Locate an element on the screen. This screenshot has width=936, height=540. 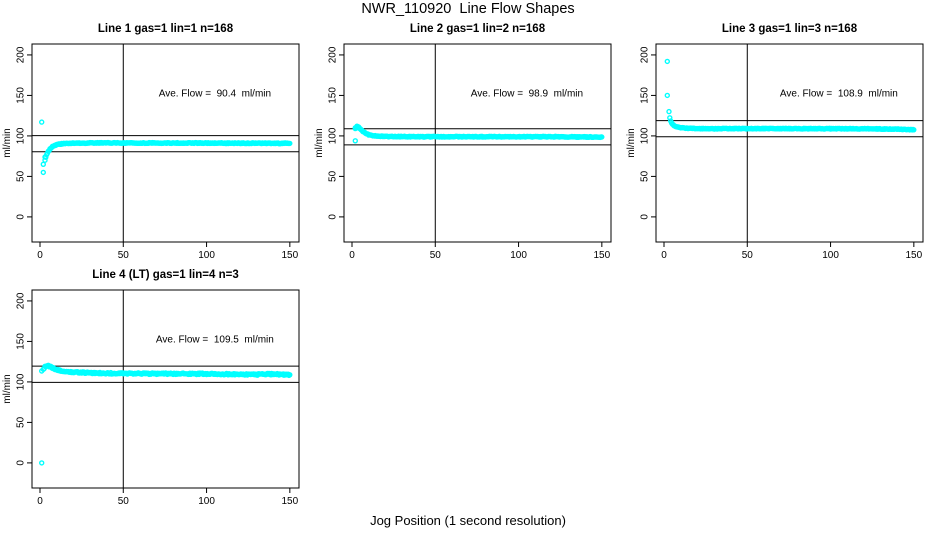
subplot-title: Line 3 gas=1 lin=3 n=168 is located at coordinates (790, 29).